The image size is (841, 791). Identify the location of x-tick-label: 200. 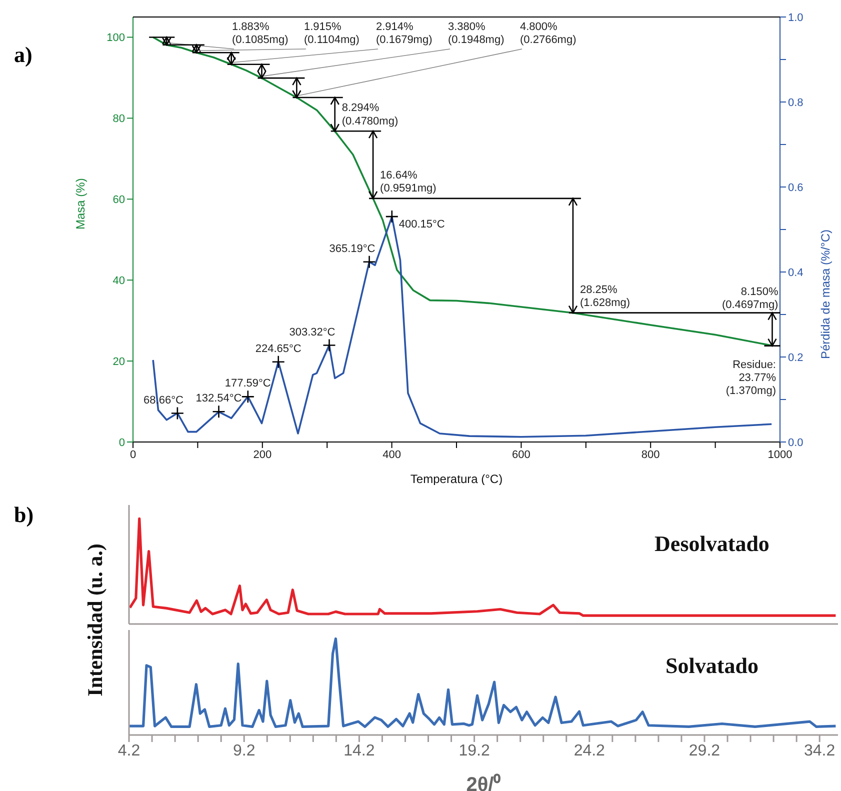
(262, 454).